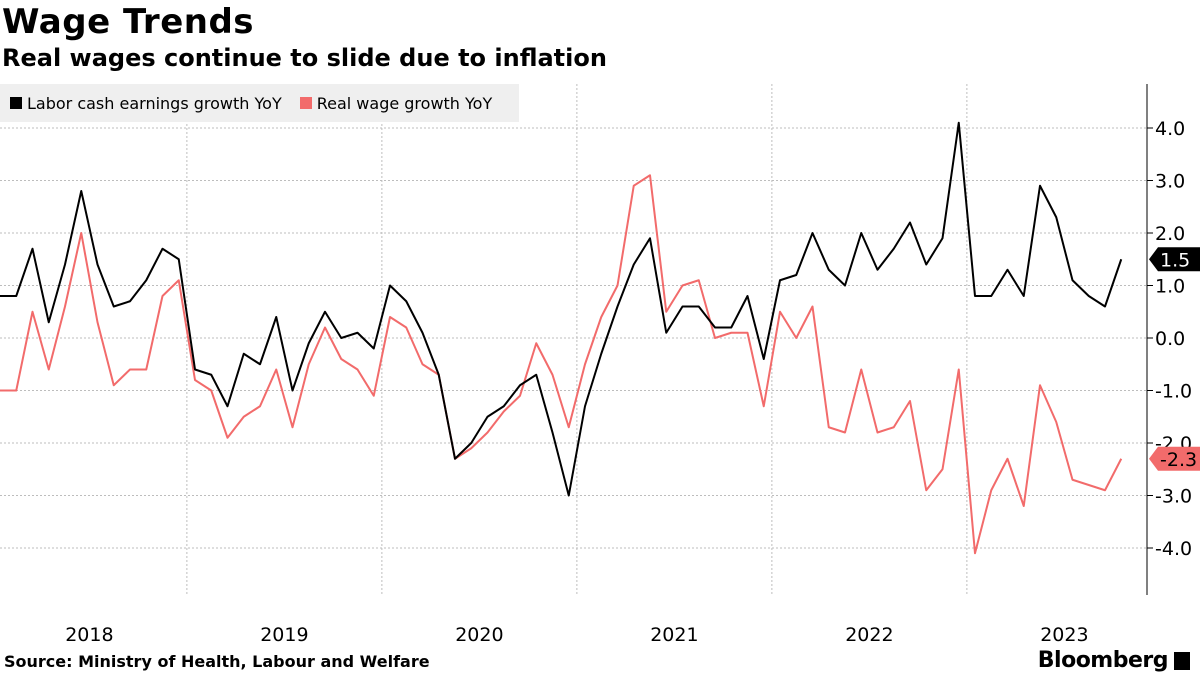  I want to click on x-tick-label: 2021, so click(674, 635).